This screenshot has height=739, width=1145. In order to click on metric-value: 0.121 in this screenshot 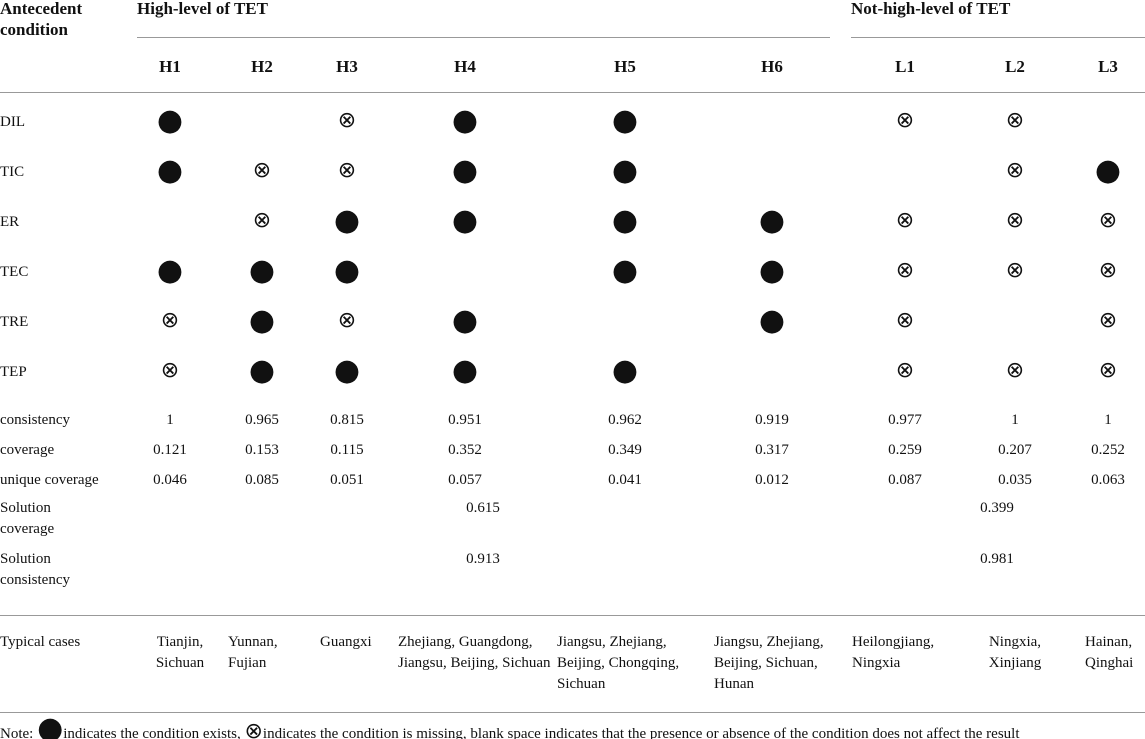, I will do `click(170, 450)`.